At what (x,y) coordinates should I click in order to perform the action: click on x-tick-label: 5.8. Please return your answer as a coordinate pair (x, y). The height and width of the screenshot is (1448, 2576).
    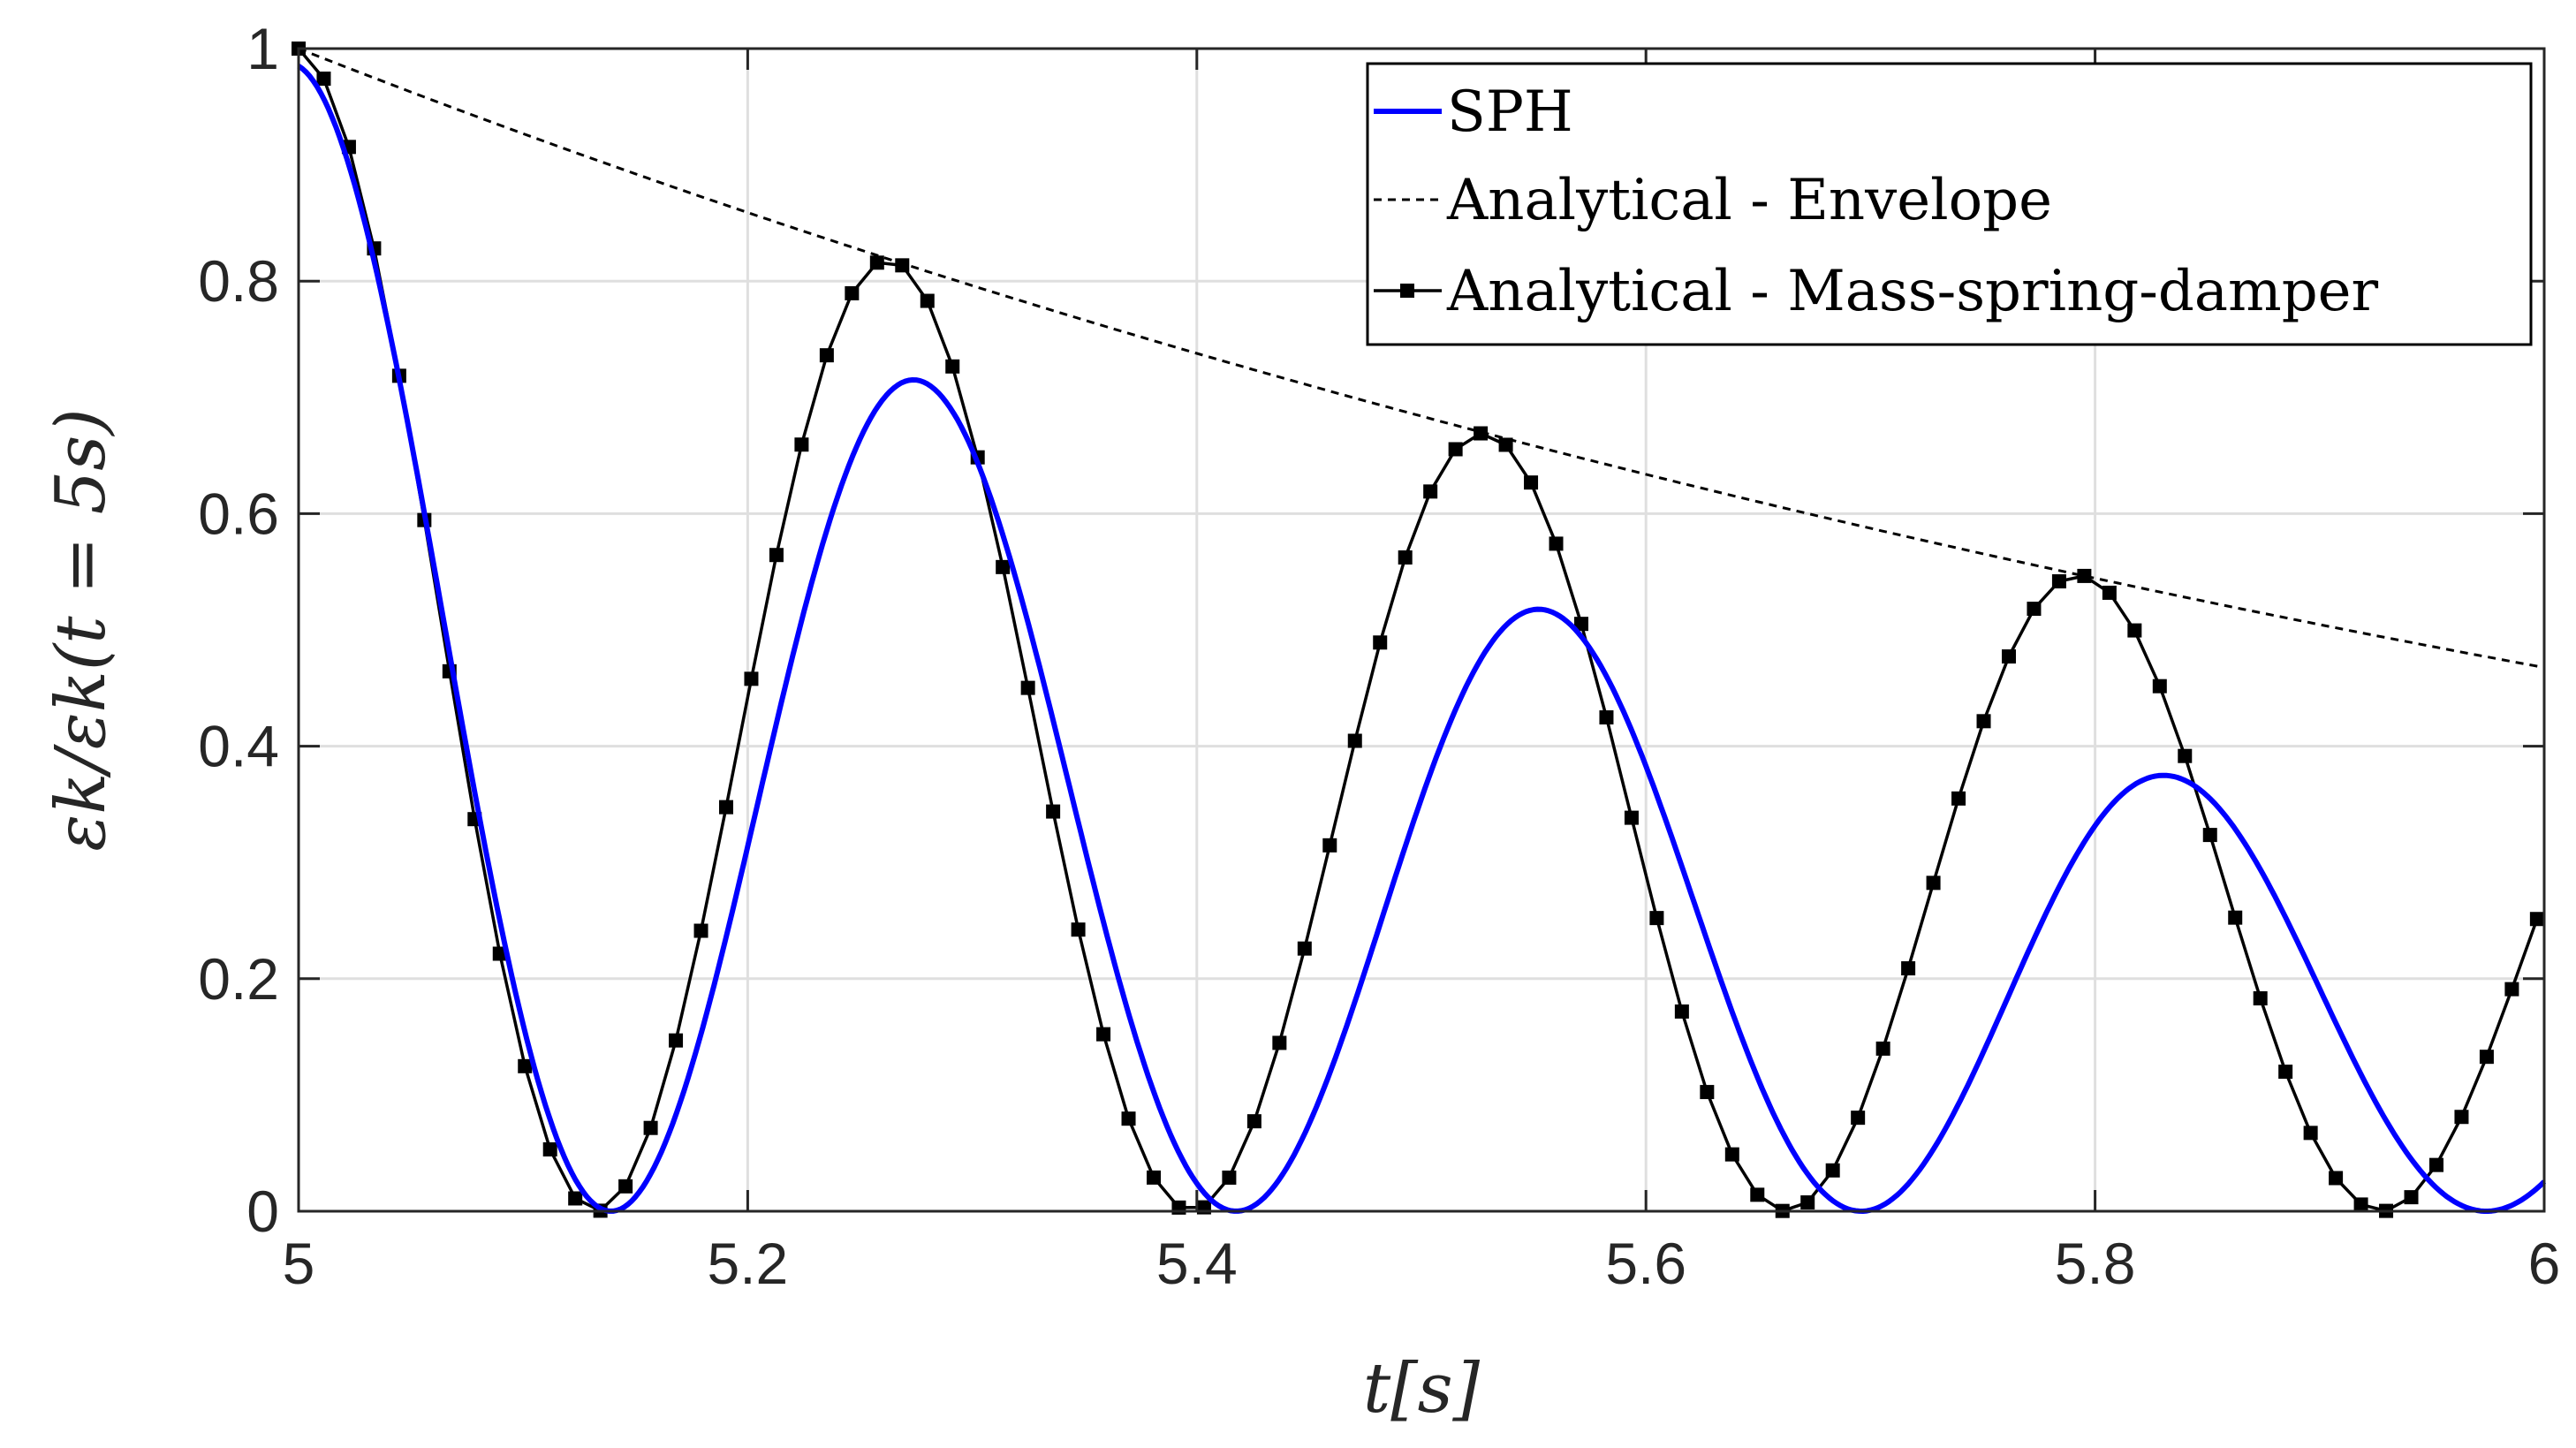
    Looking at the image, I should click on (2096, 1263).